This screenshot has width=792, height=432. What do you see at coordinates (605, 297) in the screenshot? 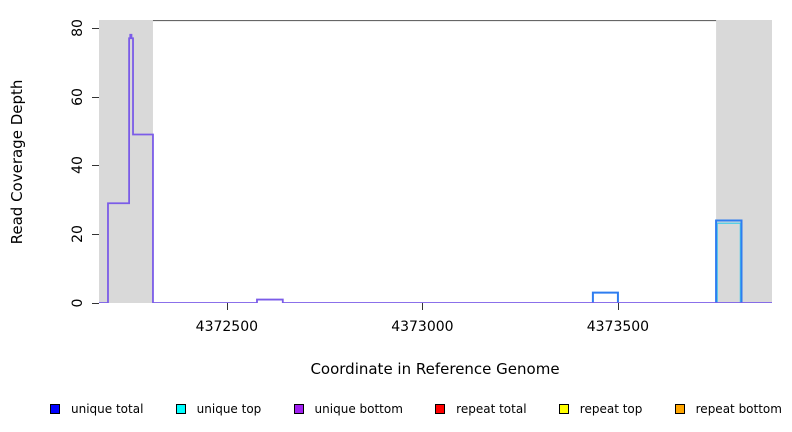
I see `series-unique-total-bump` at bounding box center [605, 297].